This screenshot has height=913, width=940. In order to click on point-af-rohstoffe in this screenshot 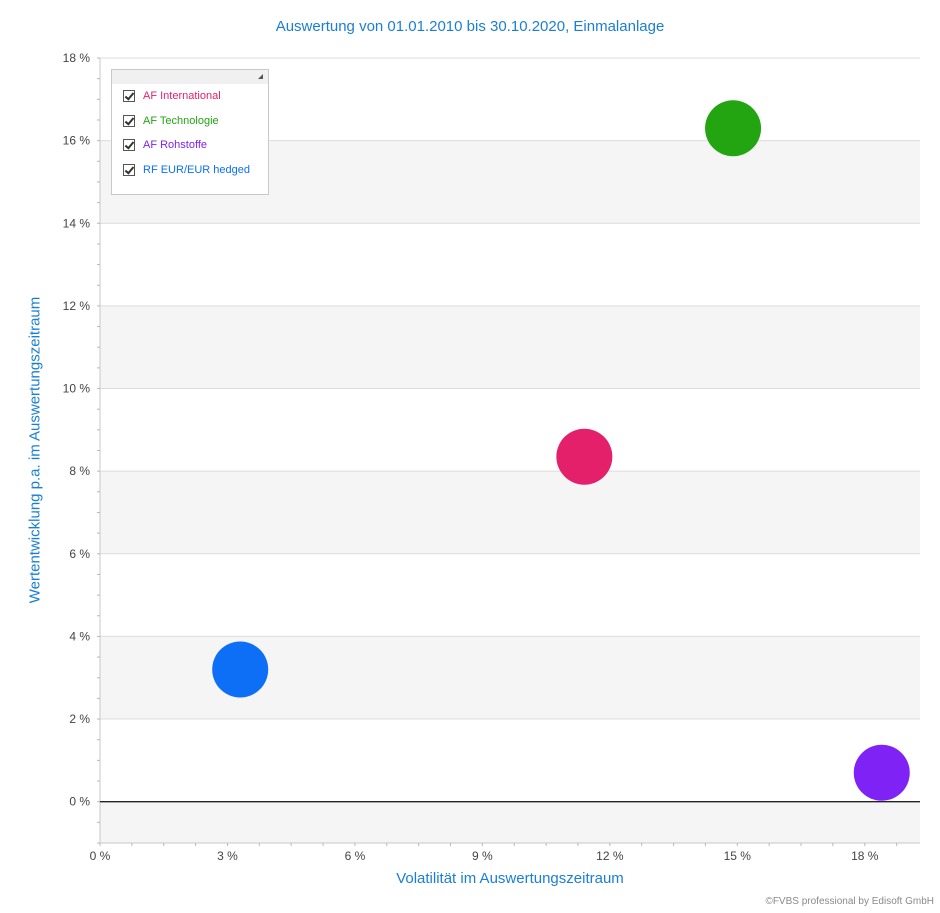, I will do `click(881, 772)`.